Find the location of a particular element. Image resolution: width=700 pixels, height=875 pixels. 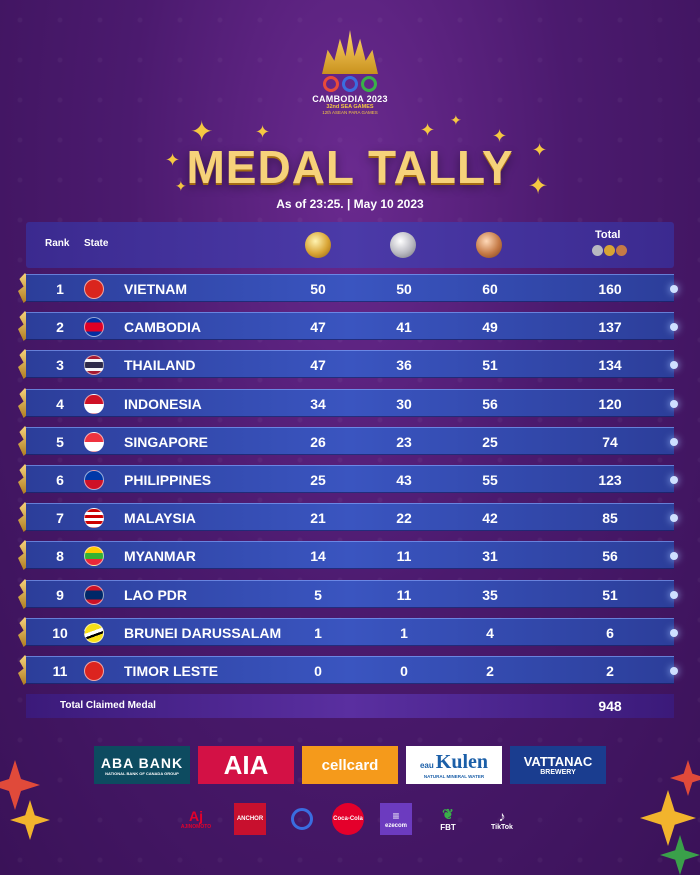

table-row: 6 PHILIPPINES 25 43 55 123 is located at coordinates (352, 479).